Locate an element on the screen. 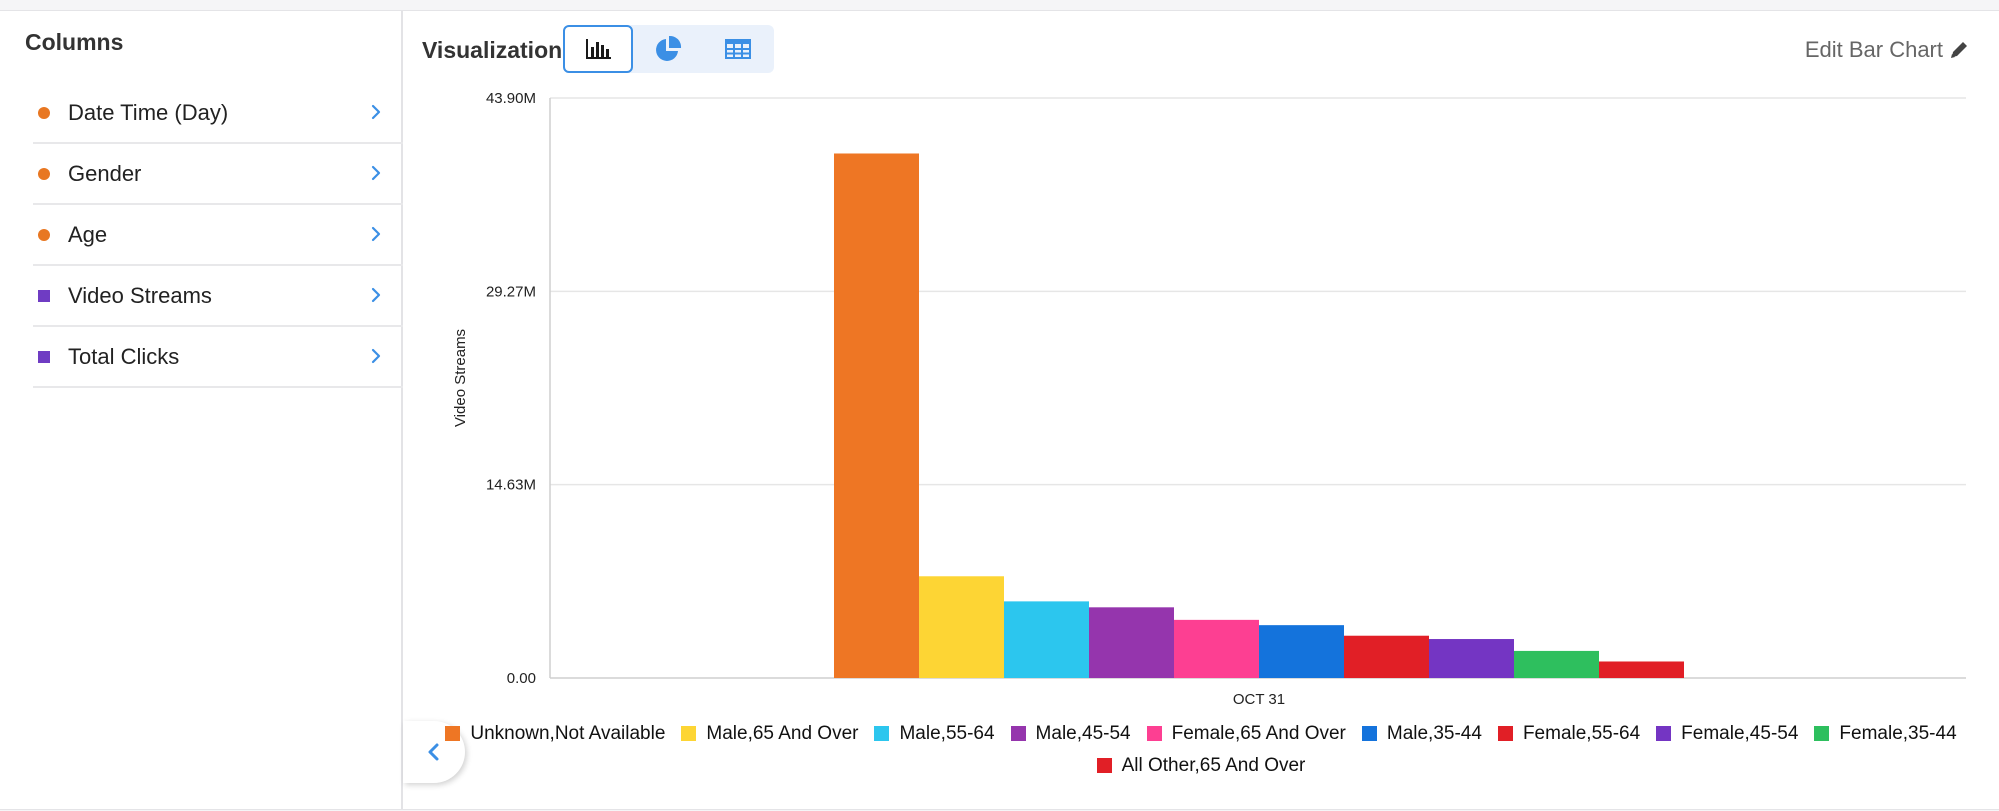  visualization-type-toggle is located at coordinates (668, 49).